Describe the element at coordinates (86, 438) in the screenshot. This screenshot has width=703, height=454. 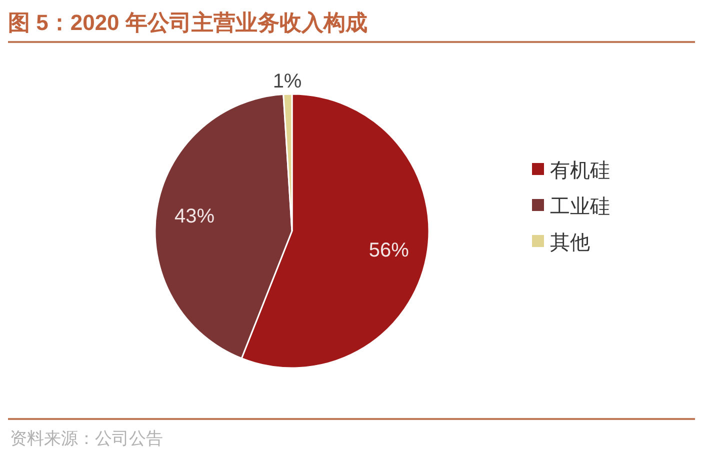
I see `text: 资料来源：公司公告` at that location.